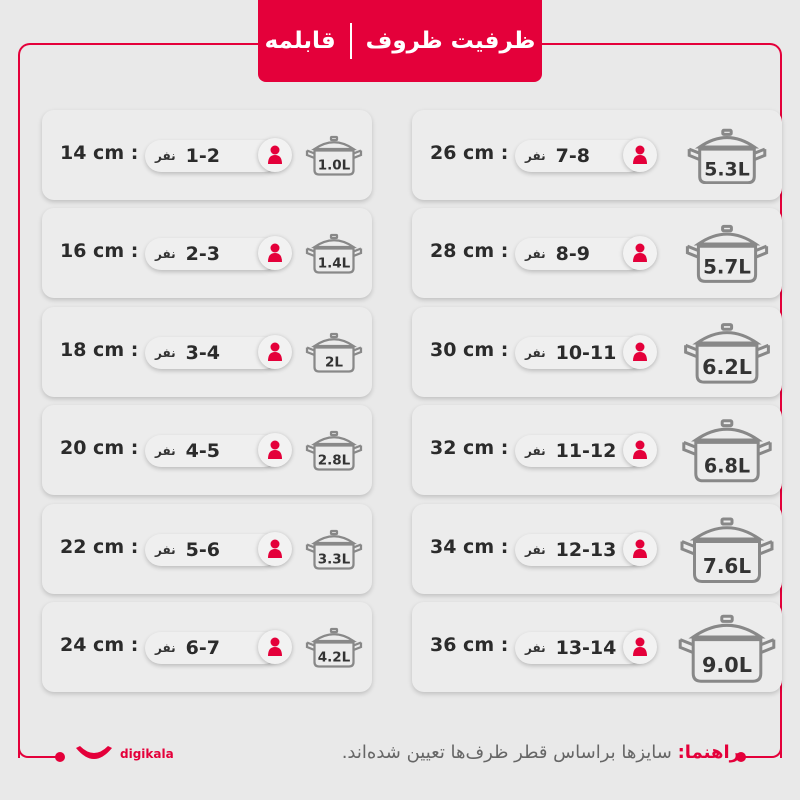 Image resolution: width=800 pixels, height=800 pixels. I want to click on people-pill: نفر 3-4, so click(212, 353).